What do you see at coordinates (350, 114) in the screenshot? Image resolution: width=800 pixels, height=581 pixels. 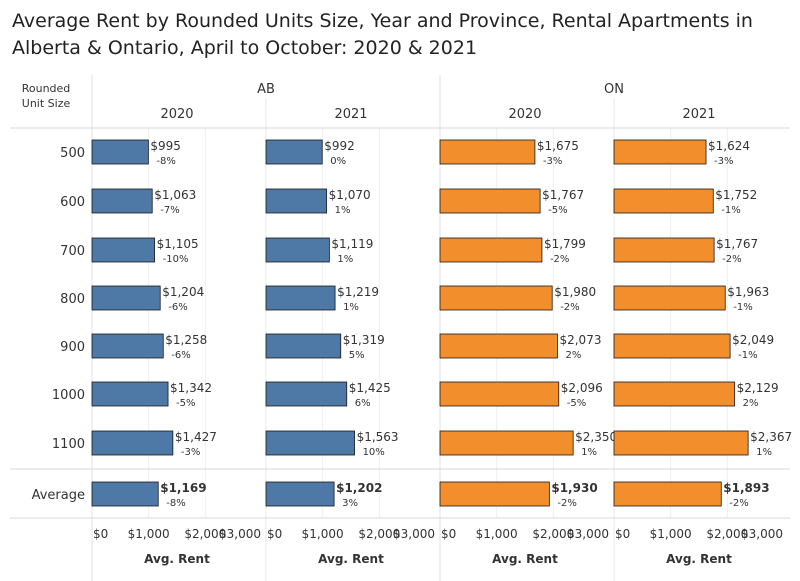 I see `year-header: 2021` at bounding box center [350, 114].